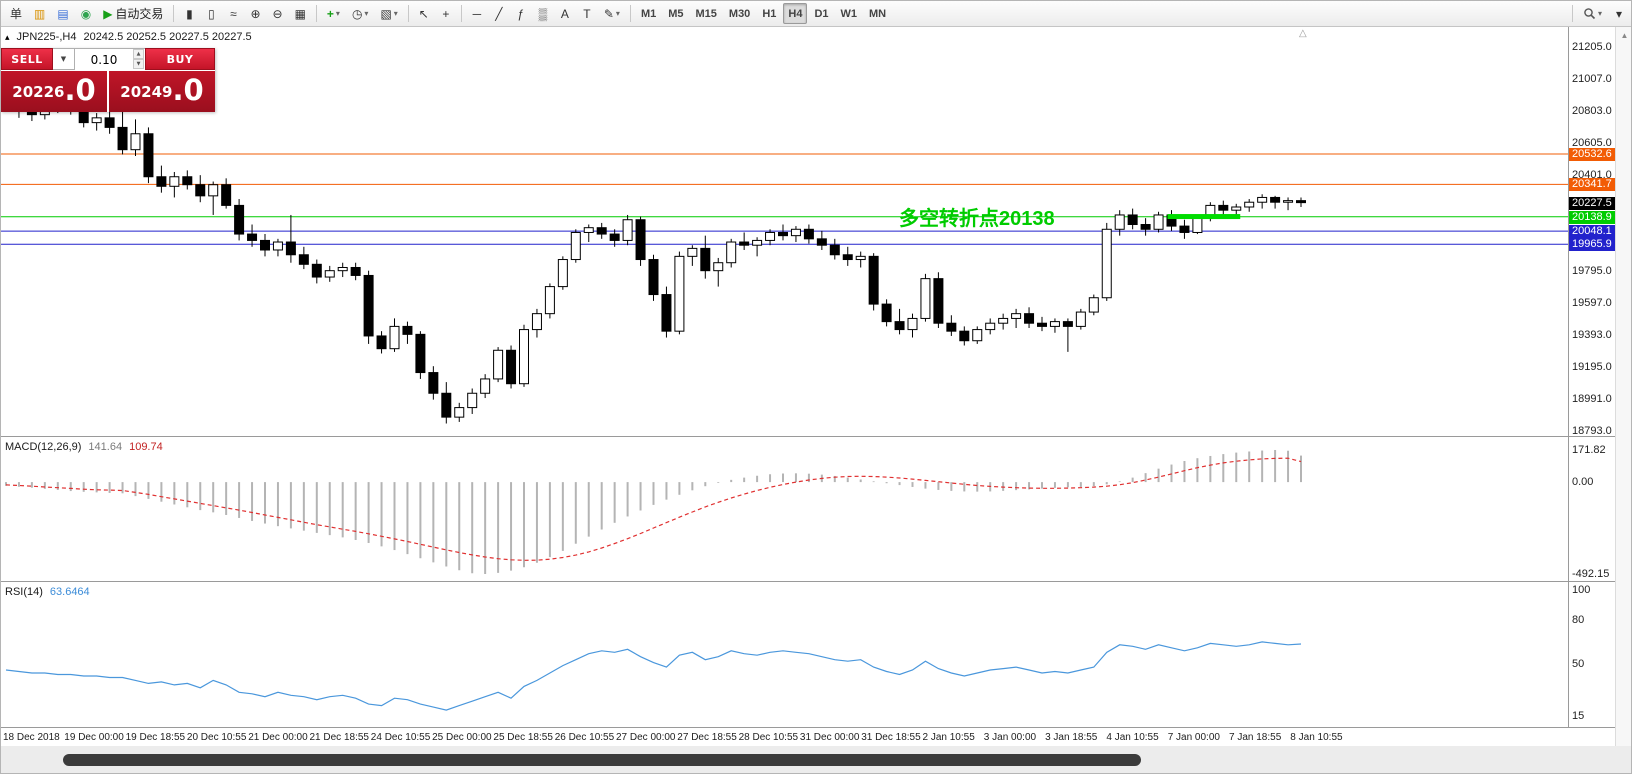  I want to click on sell-button: SELL, so click(27, 59).